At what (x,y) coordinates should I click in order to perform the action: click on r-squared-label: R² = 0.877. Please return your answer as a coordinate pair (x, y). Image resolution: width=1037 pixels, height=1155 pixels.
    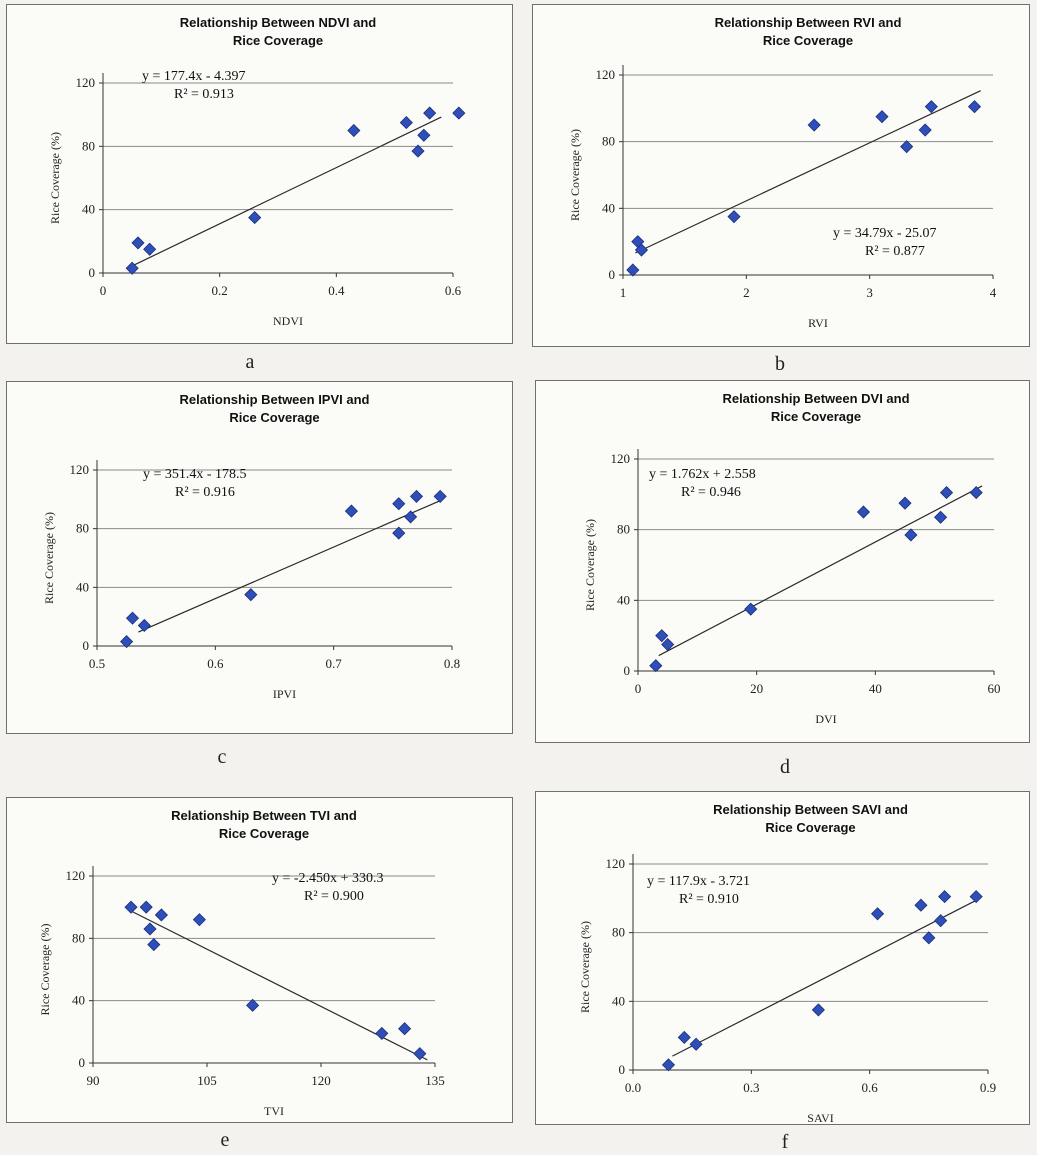
    Looking at the image, I should click on (895, 251).